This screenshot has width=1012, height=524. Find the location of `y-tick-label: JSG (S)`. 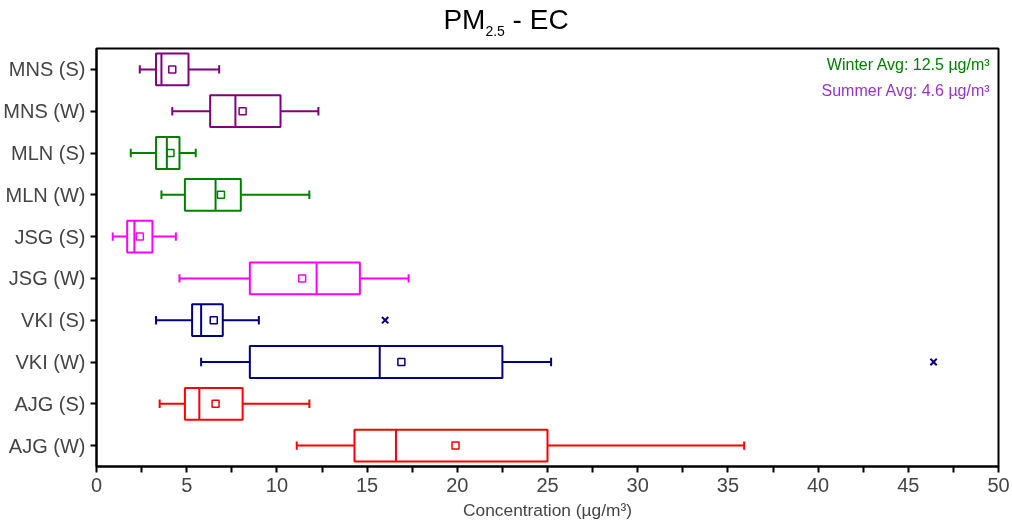

y-tick-label: JSG (S) is located at coordinates (50, 236).